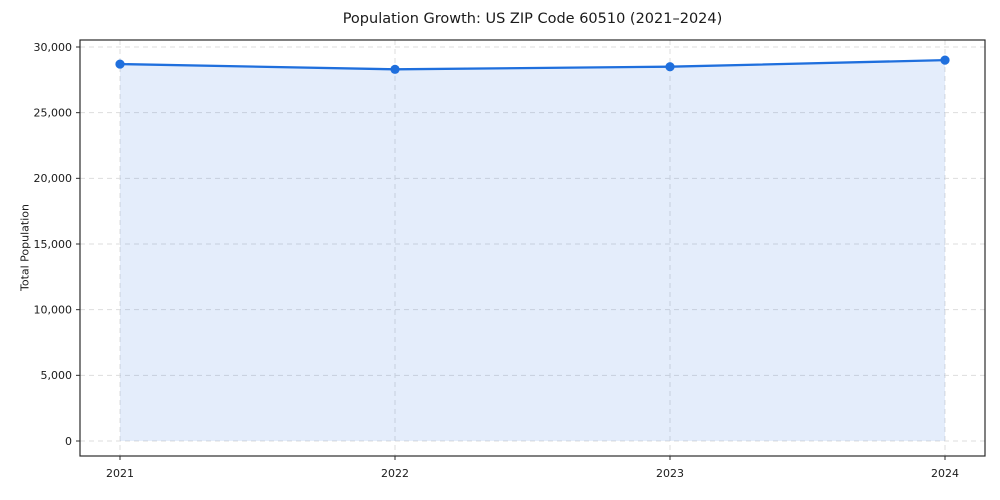  I want to click on y-tick-label: 30,000, so click(53, 47).